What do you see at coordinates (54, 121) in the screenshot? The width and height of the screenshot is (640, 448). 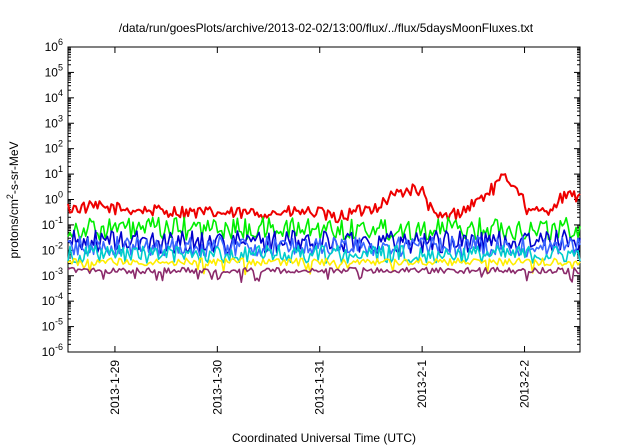 I see `y-tick-label: 10³` at bounding box center [54, 121].